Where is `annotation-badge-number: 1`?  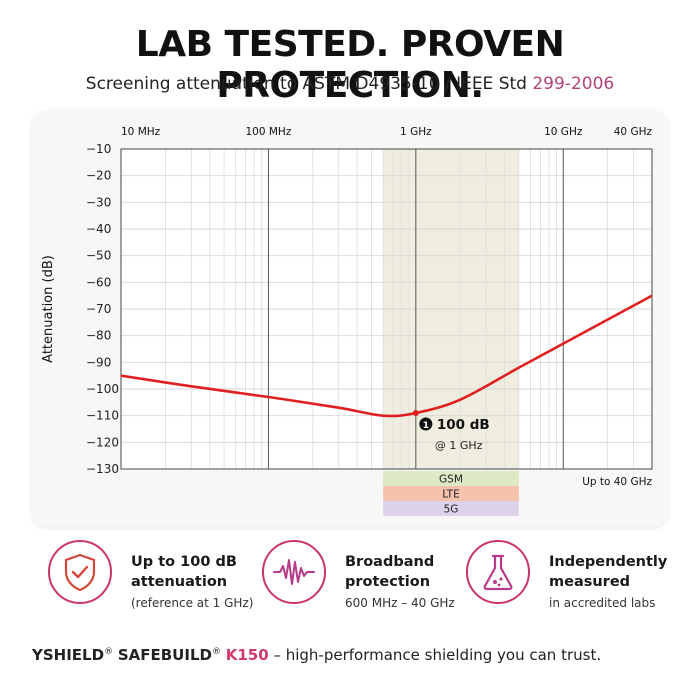
annotation-badge-number: 1 is located at coordinates (426, 426).